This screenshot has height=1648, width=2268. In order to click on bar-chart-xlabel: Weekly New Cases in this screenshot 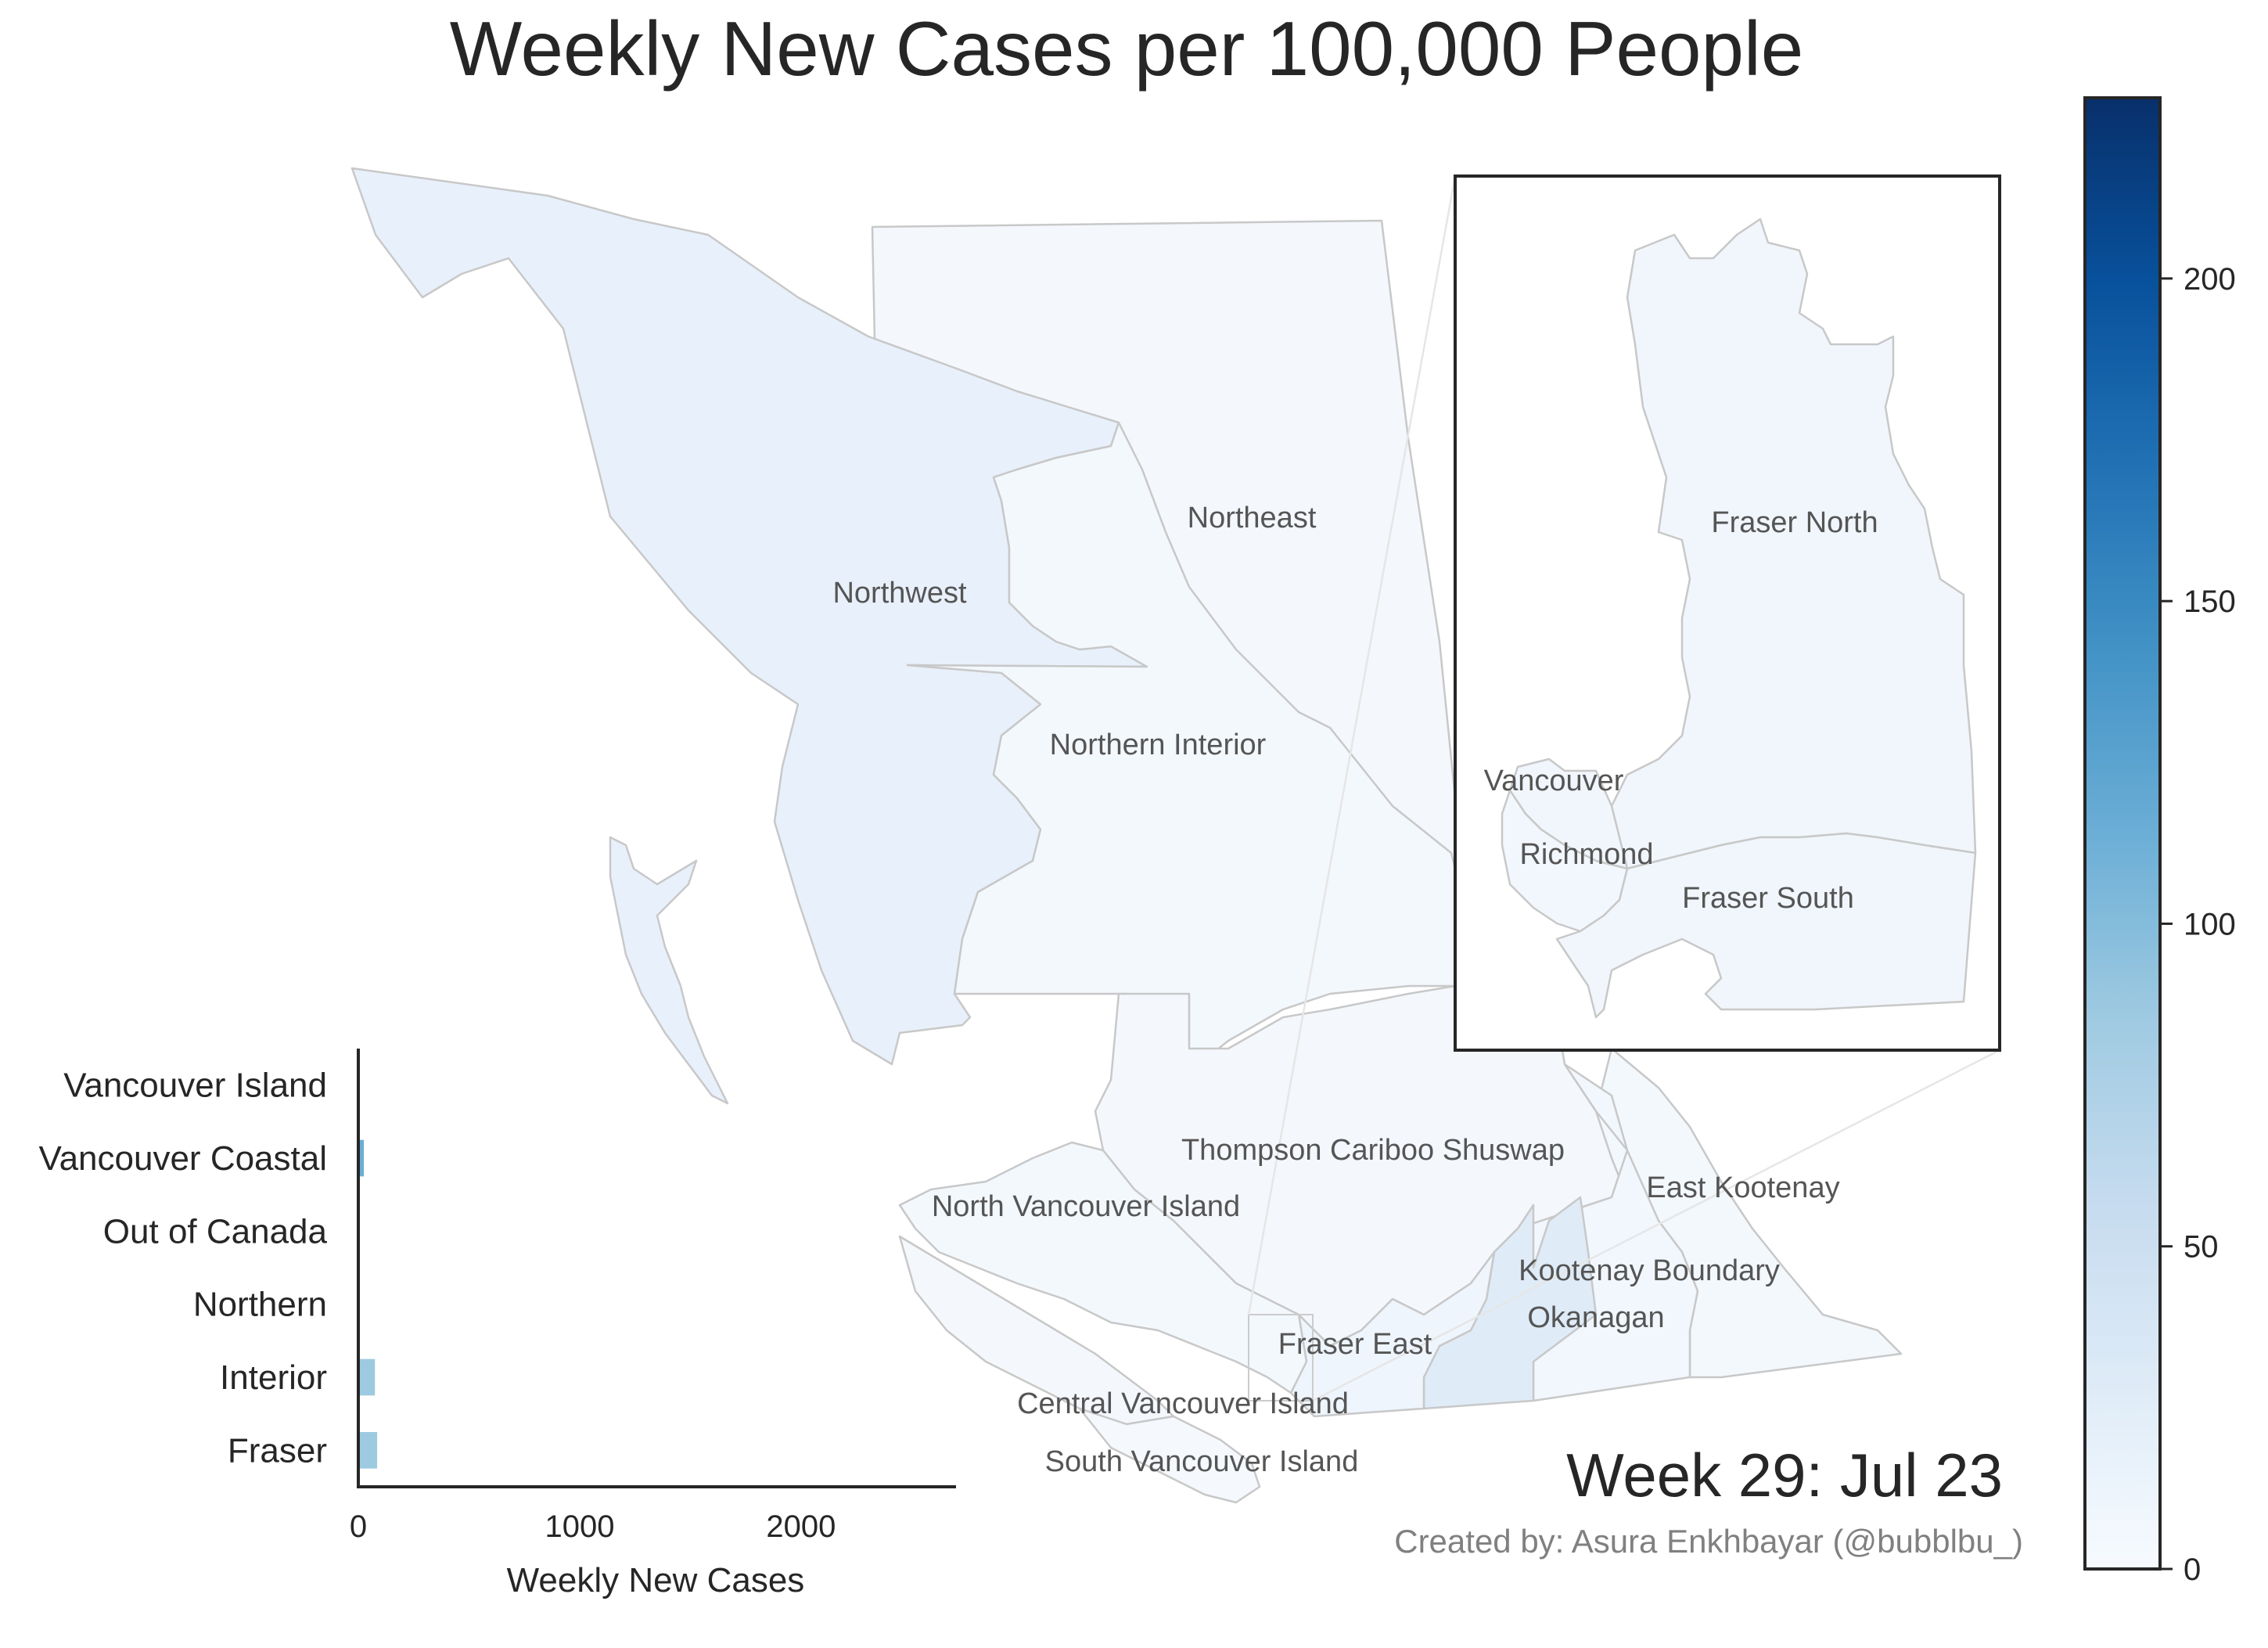, I will do `click(656, 1580)`.